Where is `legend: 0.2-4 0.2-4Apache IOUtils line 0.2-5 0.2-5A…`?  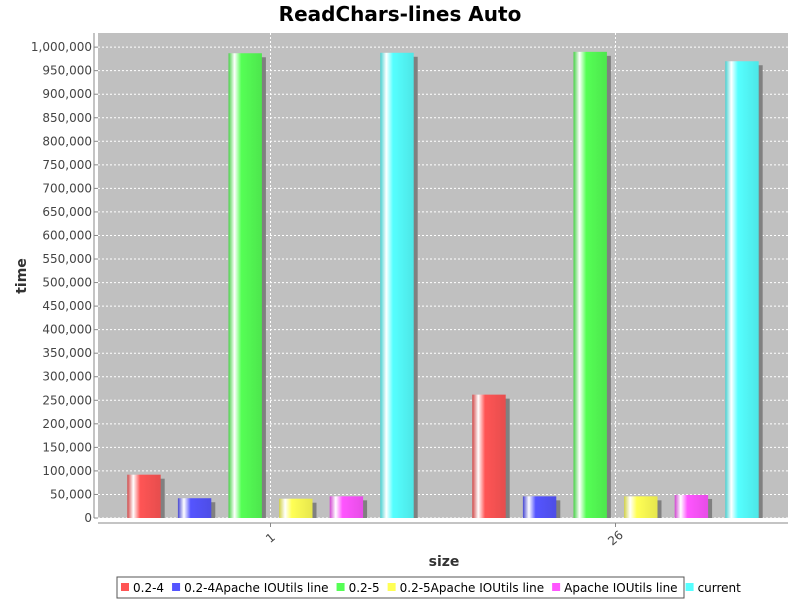
legend: 0.2-4 0.2-4Apache IOUtils line 0.2-5 0.2-5A… is located at coordinates (429, 587).